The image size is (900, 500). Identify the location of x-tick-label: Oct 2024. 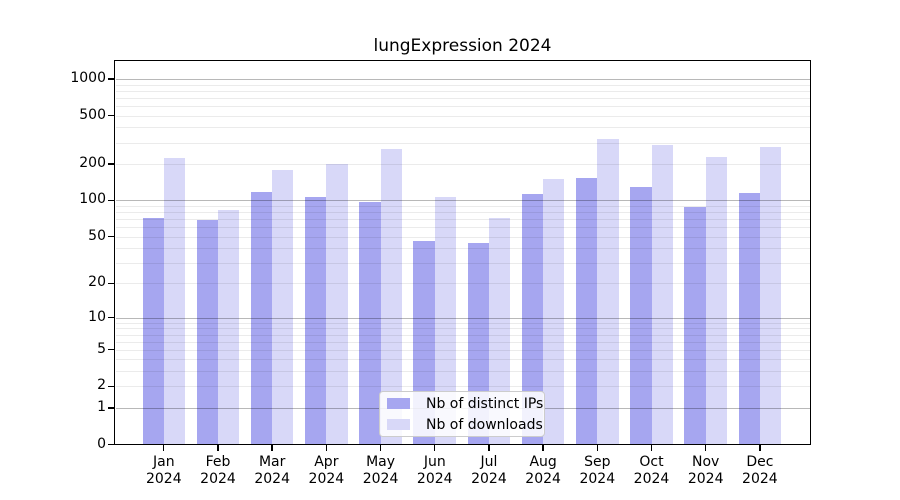
(651, 470).